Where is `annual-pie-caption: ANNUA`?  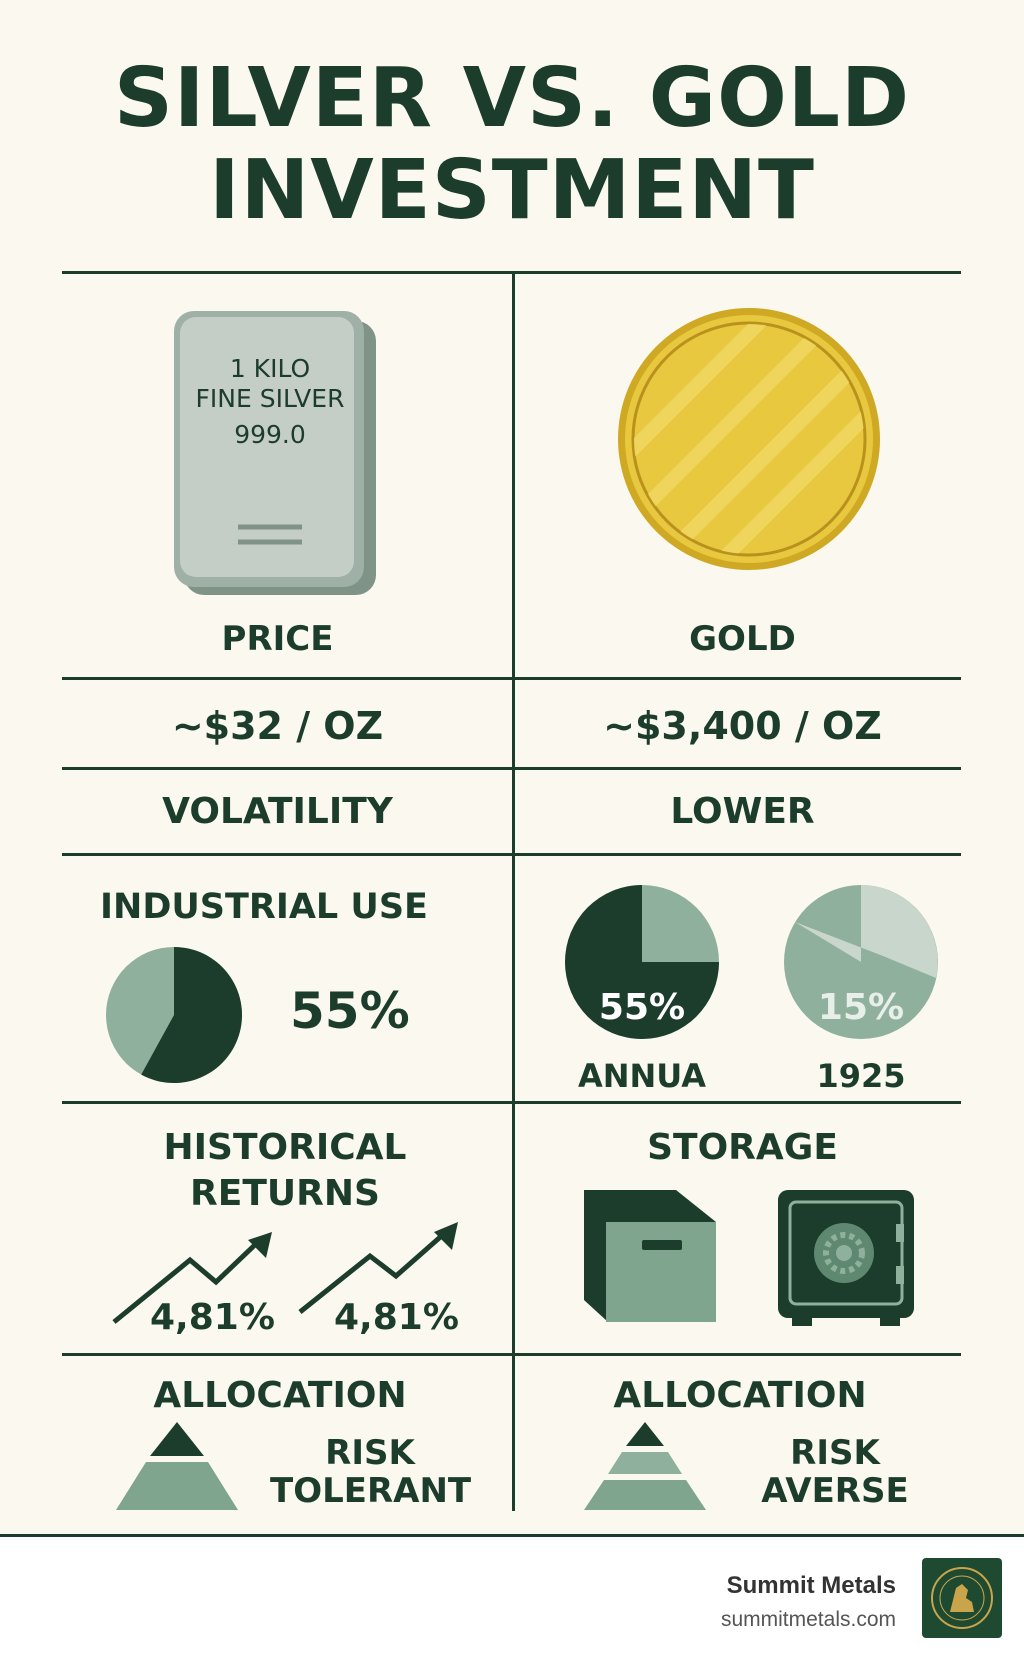 annual-pie-caption: ANNUA is located at coordinates (642, 1076).